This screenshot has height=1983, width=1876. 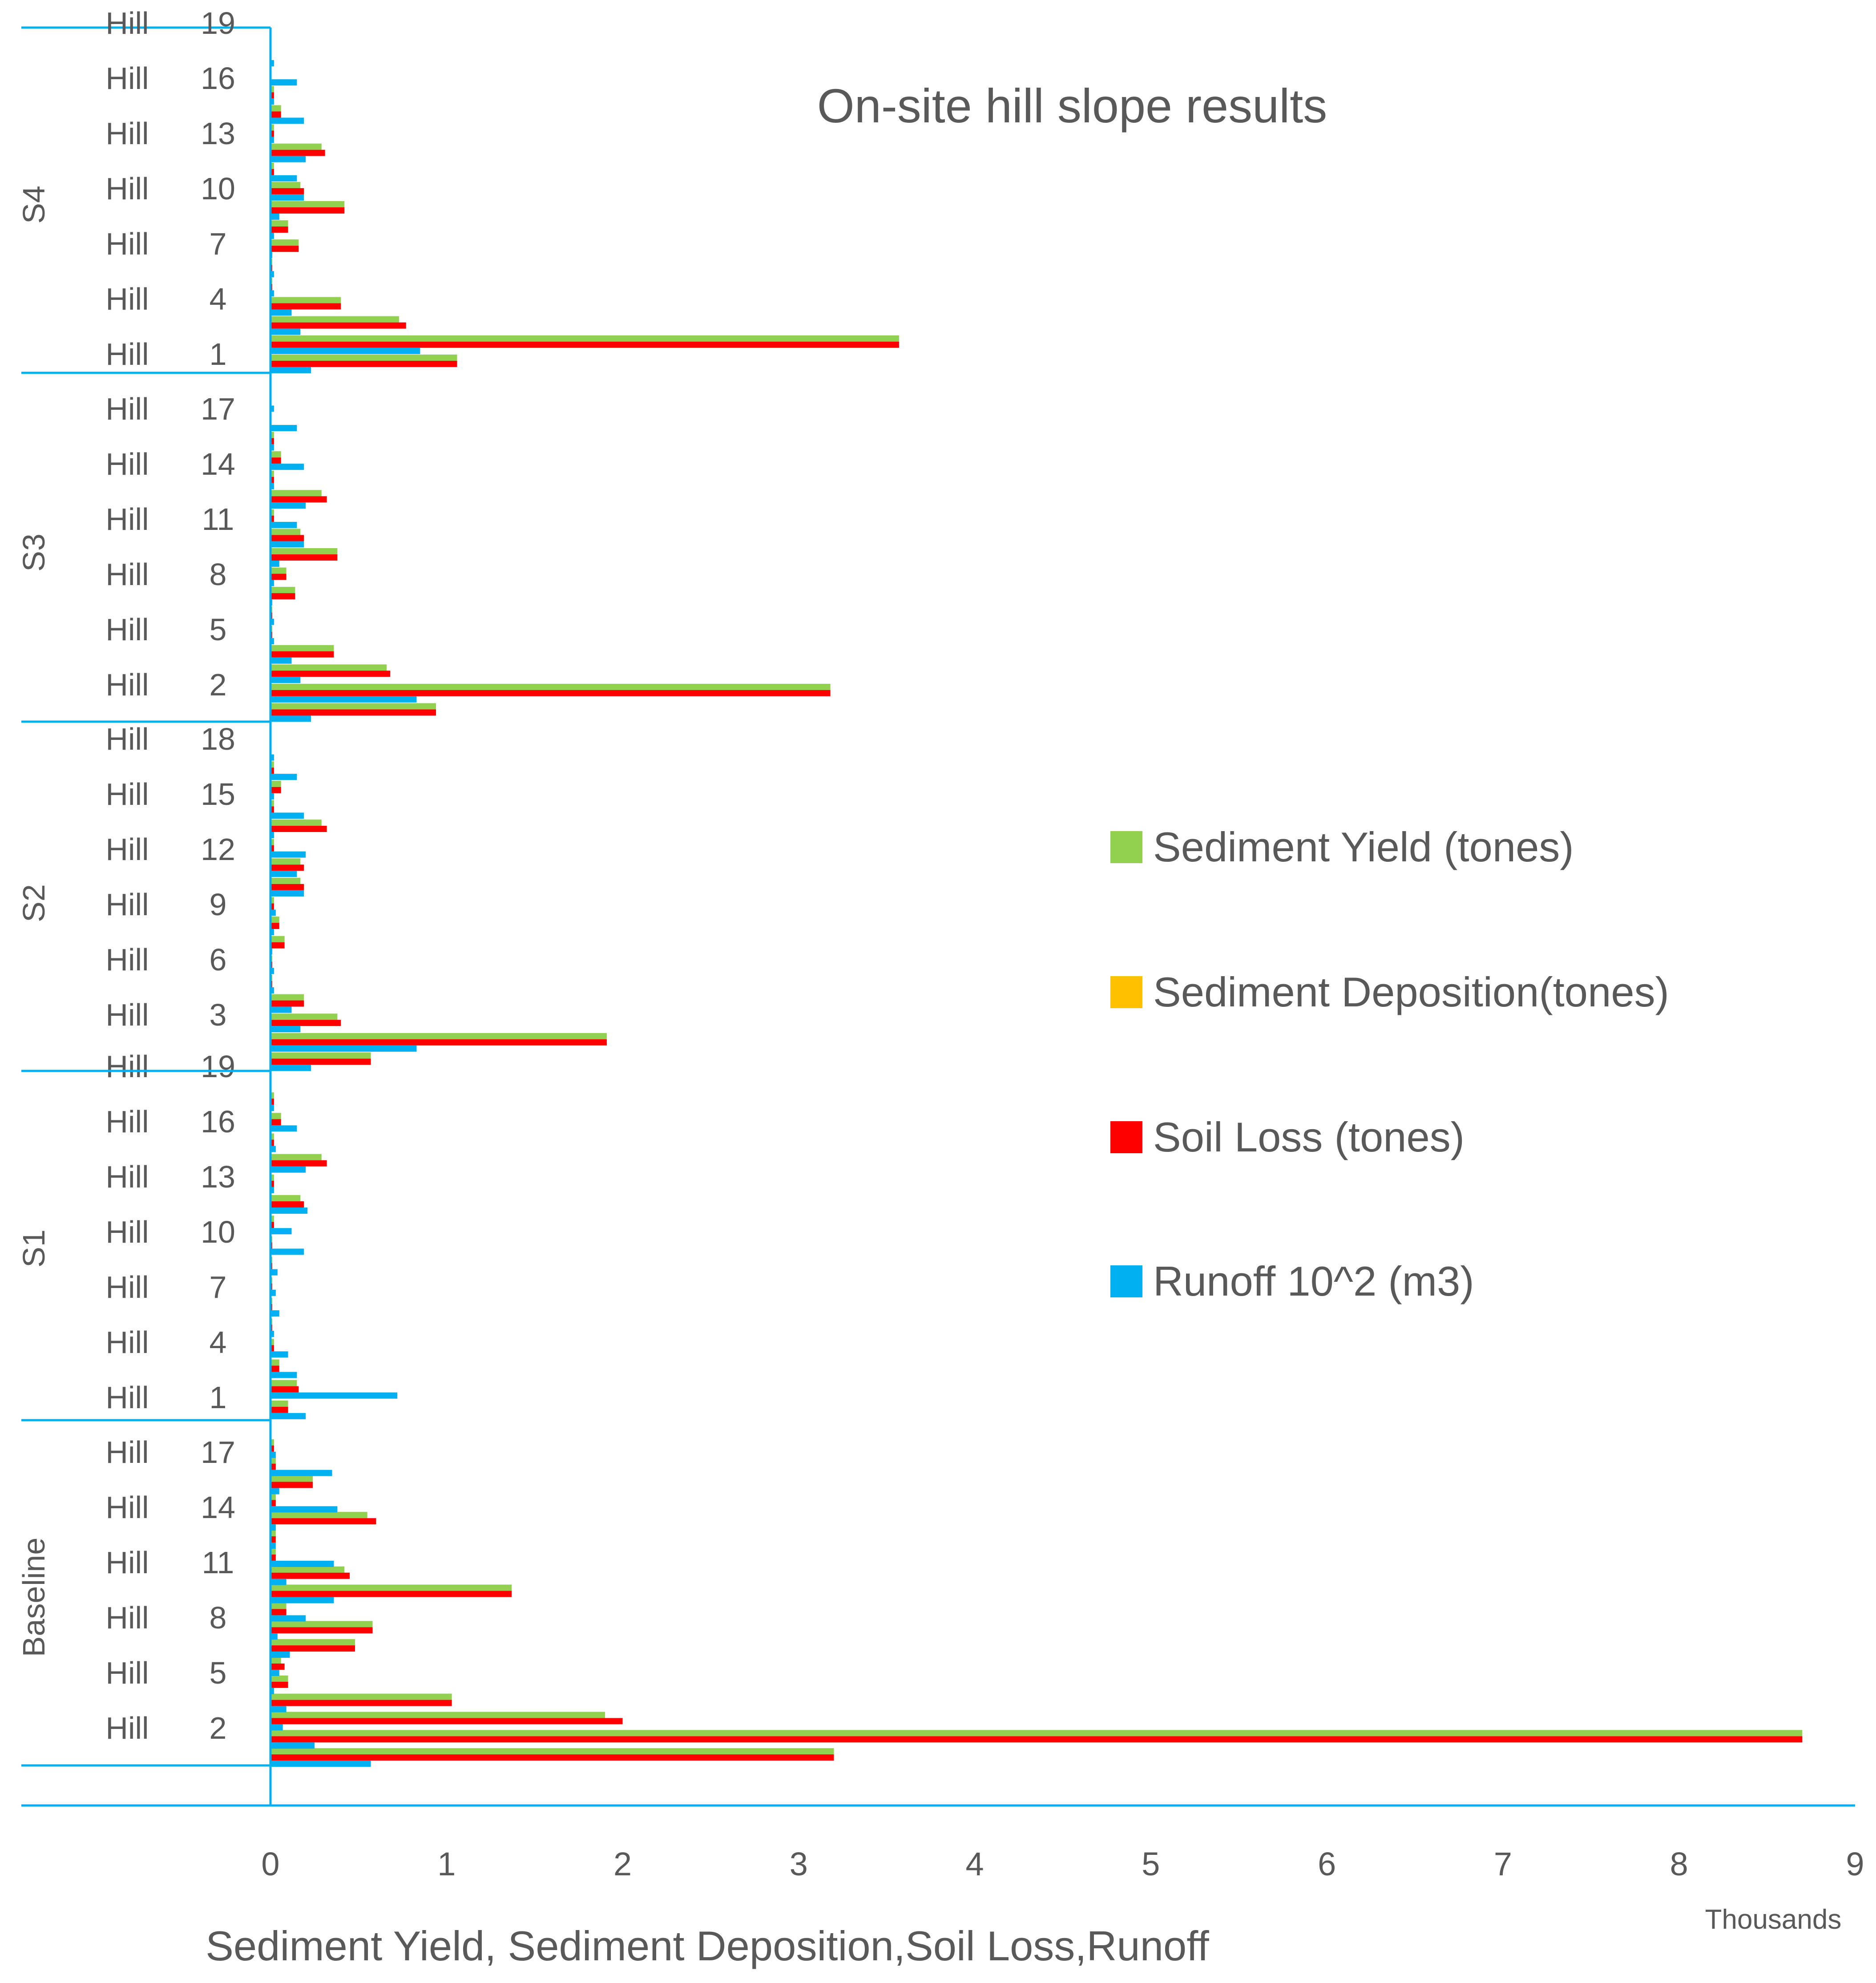 I want to click on x-tick-label: 3, so click(x=799, y=1864).